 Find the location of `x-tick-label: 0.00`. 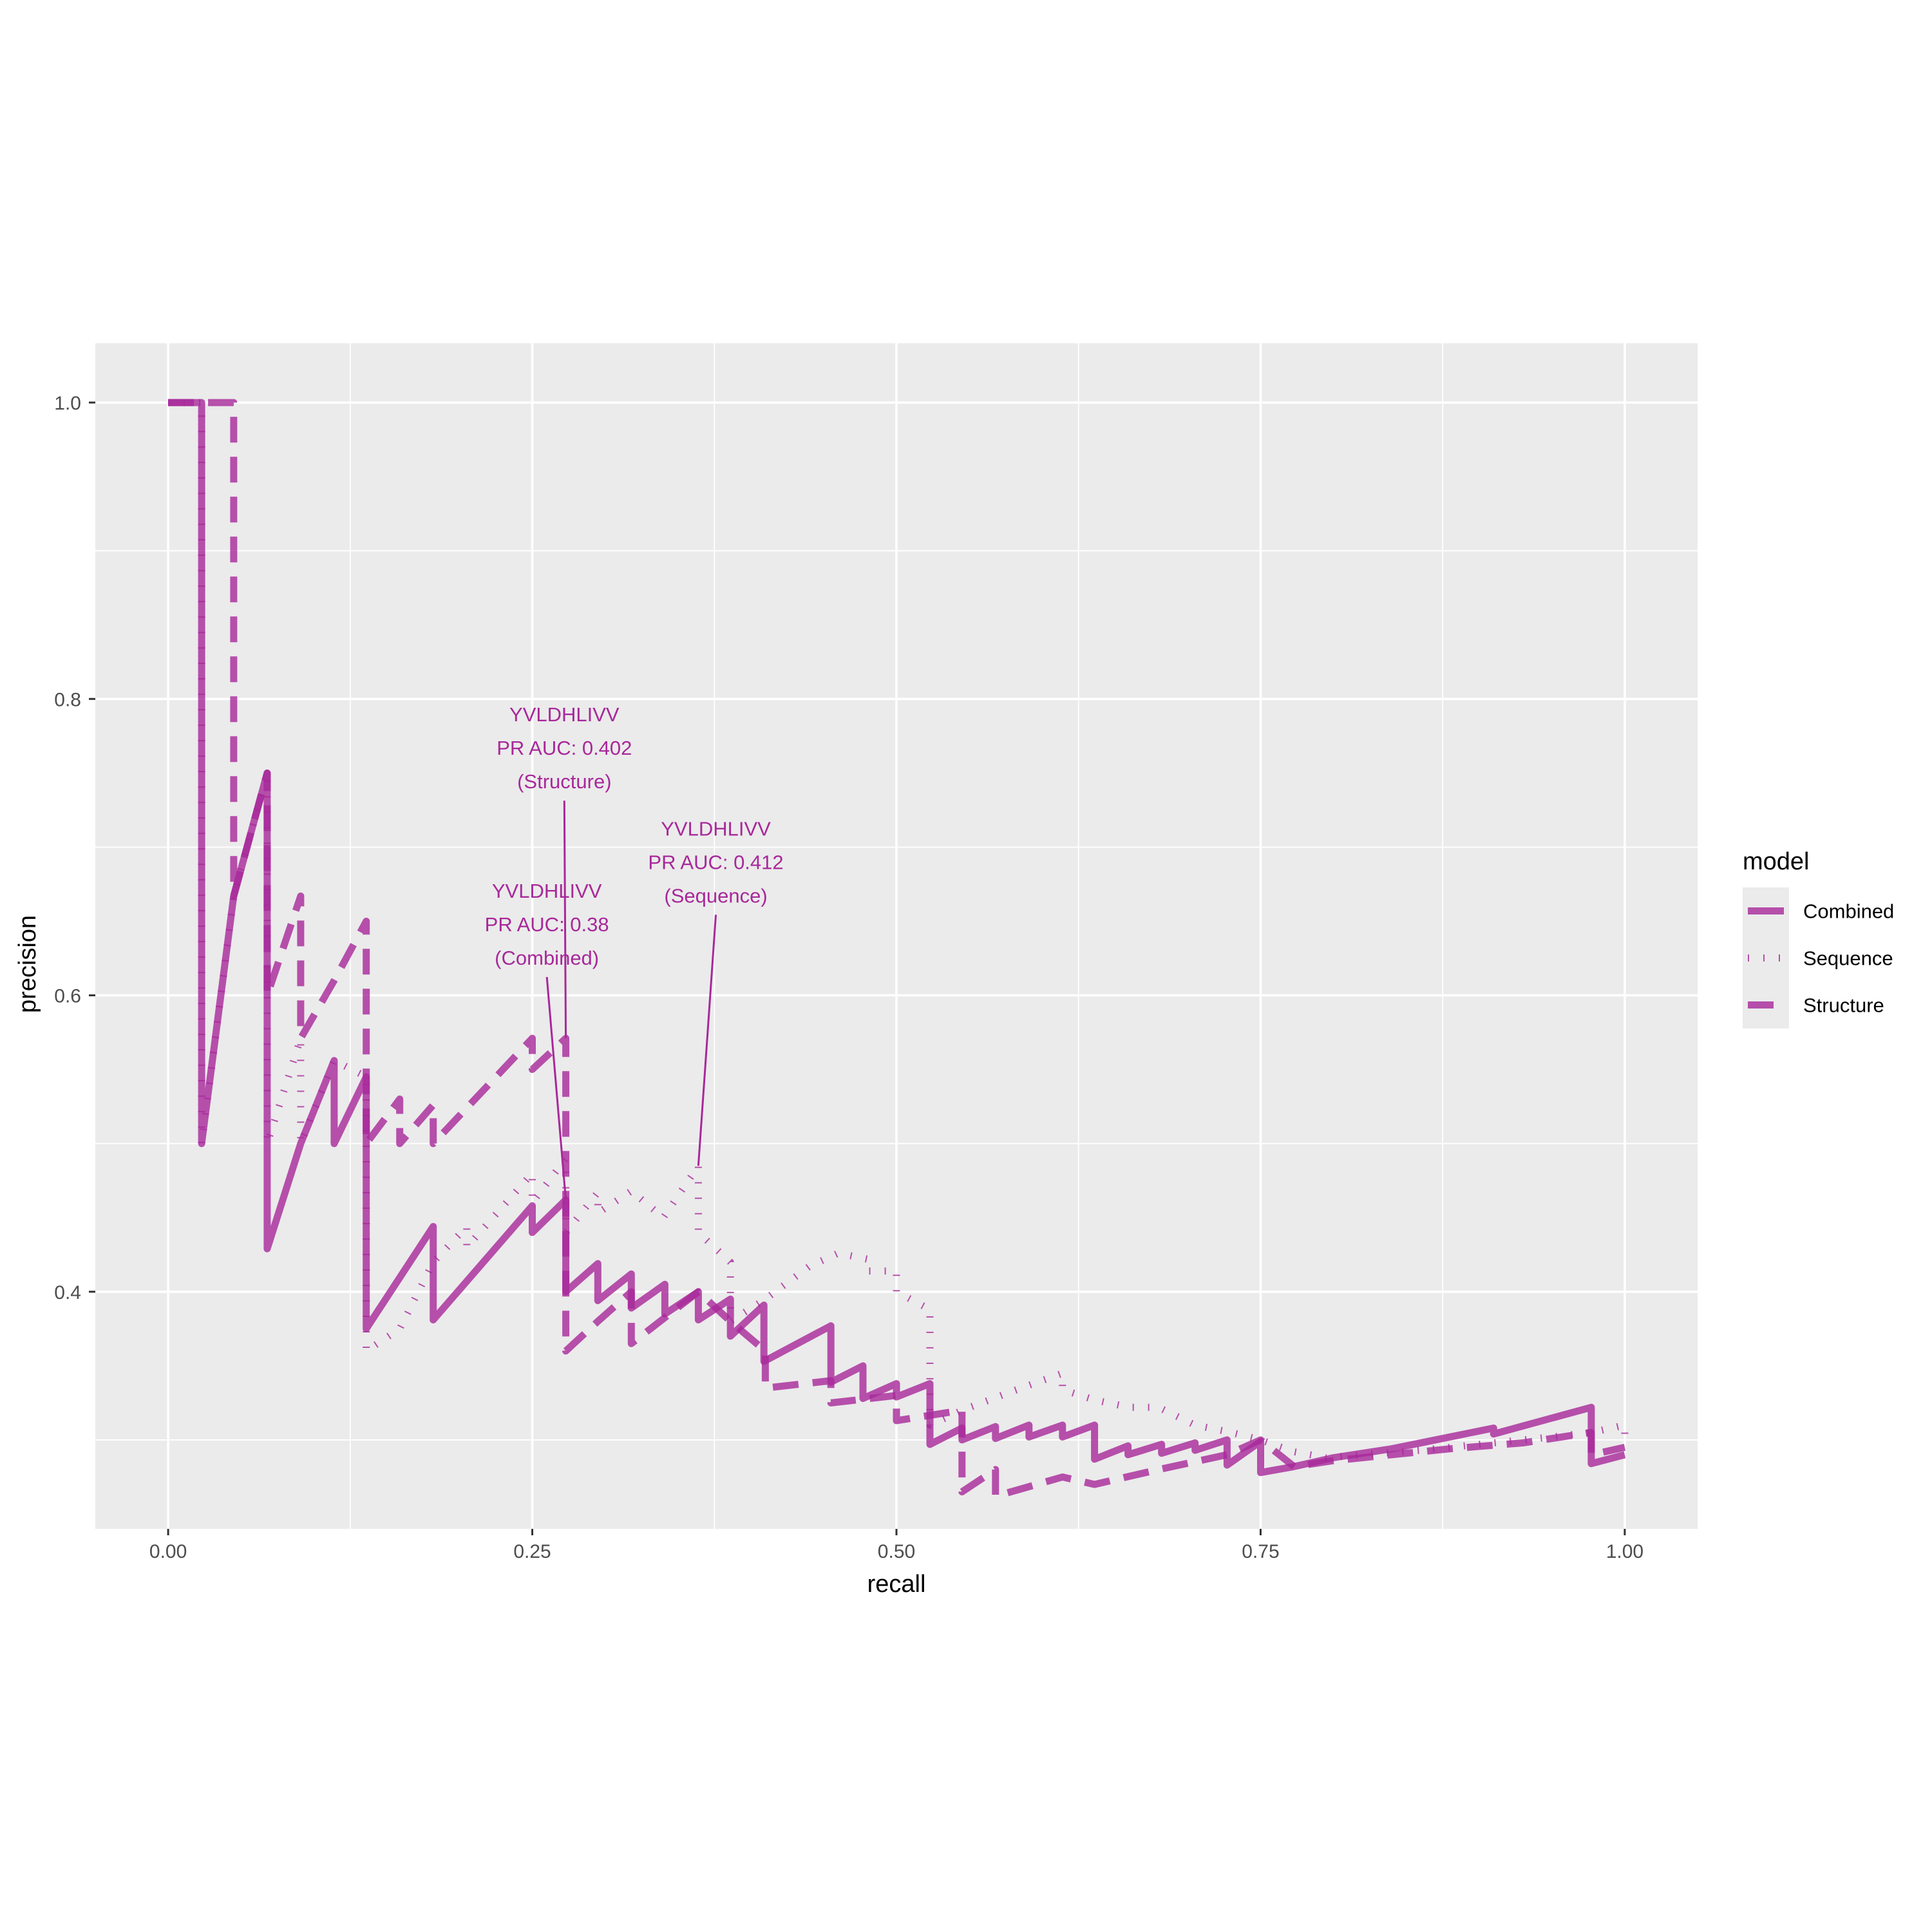

x-tick-label: 0.00 is located at coordinates (168, 1551).